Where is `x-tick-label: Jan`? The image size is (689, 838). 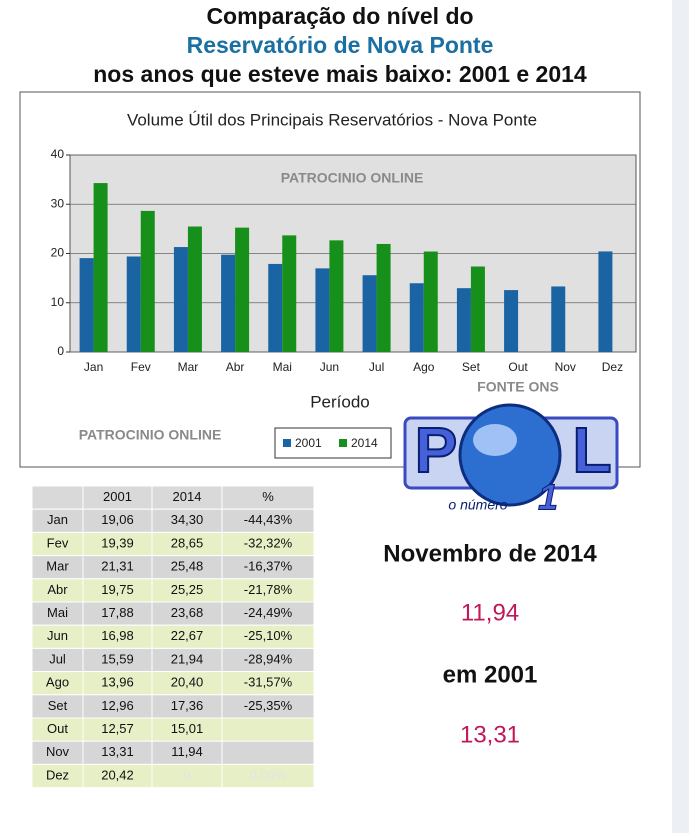
x-tick-label: Jan is located at coordinates (93, 367).